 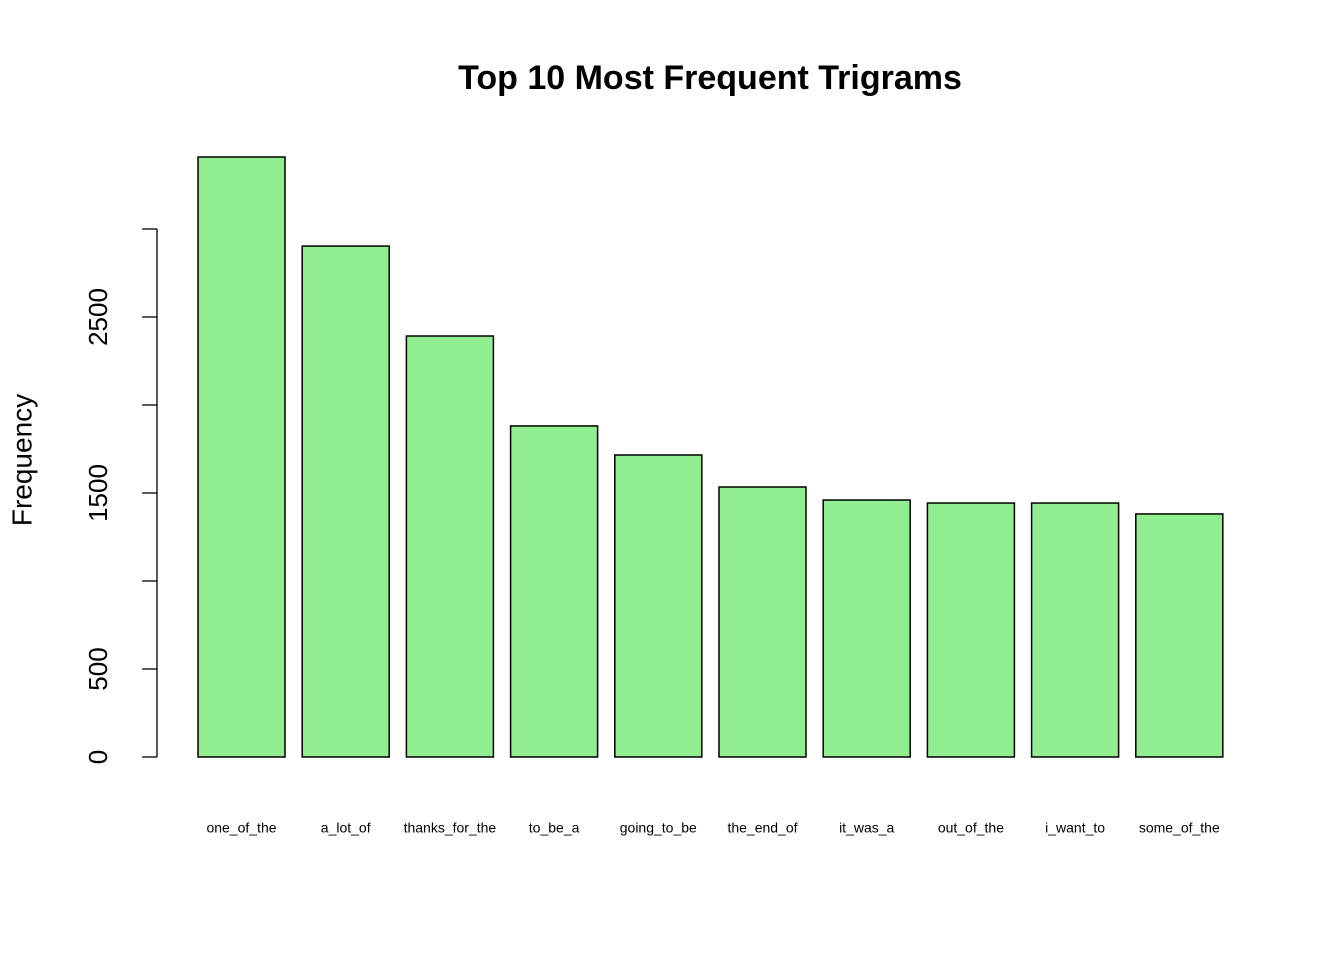 I want to click on x-tick-label: to_be_a, so click(x=554, y=828).